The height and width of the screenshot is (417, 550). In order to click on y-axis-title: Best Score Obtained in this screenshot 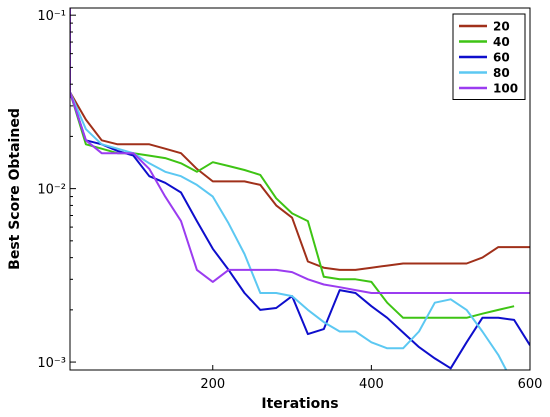, I will do `click(15, 189)`.